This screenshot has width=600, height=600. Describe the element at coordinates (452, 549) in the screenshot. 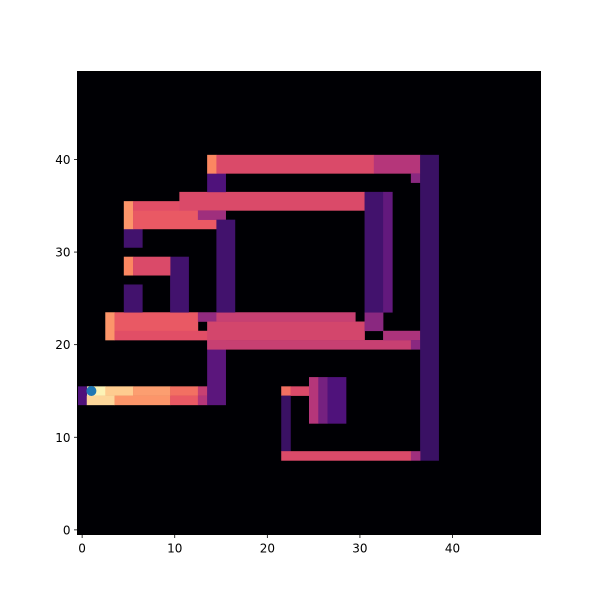

I see `x-tick-label: 40` at that location.